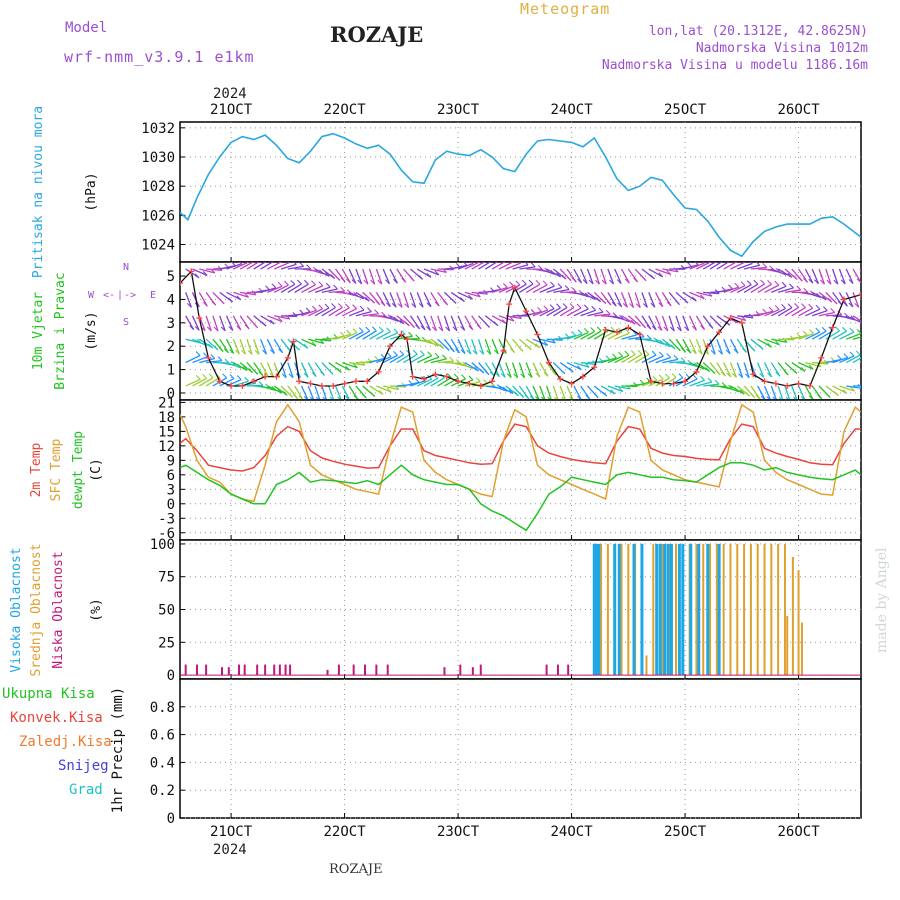  Describe the element at coordinates (458, 110) in the screenshot. I see `top-day-label: 23OCT` at that location.